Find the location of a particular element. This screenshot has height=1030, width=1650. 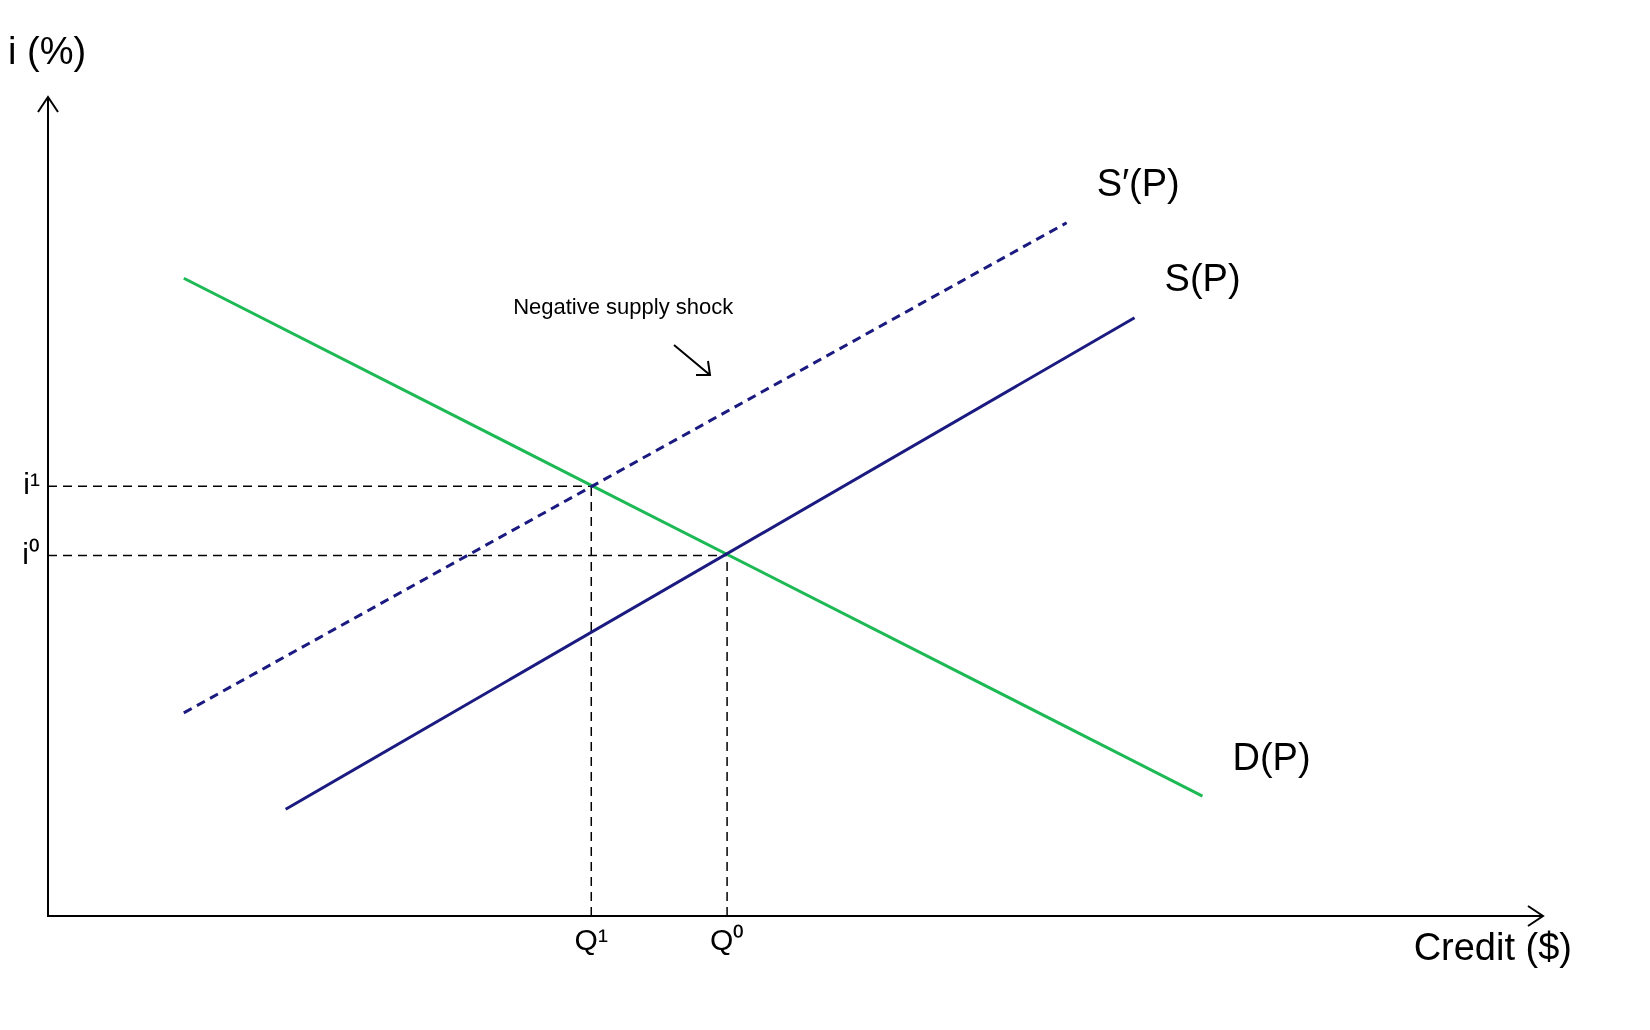

x-tick-label: Q⁰ is located at coordinates (727, 940).